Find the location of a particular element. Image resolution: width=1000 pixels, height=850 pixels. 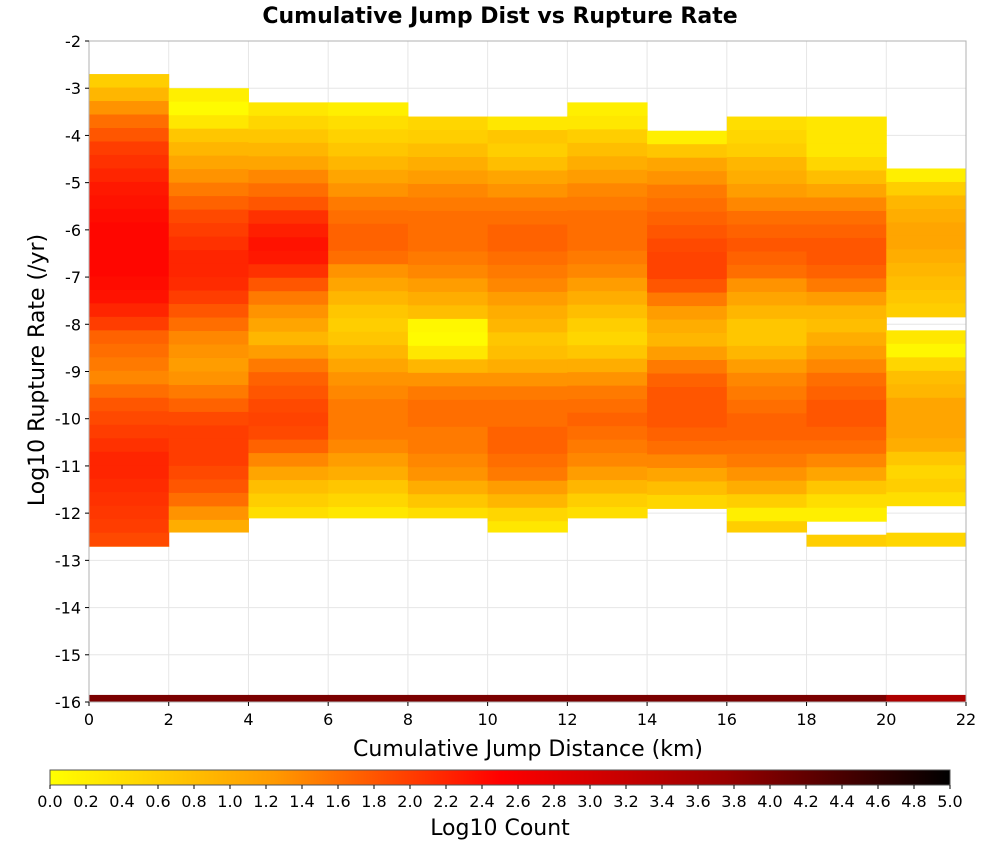

y-tick-label: -8 is located at coordinates (73, 324).